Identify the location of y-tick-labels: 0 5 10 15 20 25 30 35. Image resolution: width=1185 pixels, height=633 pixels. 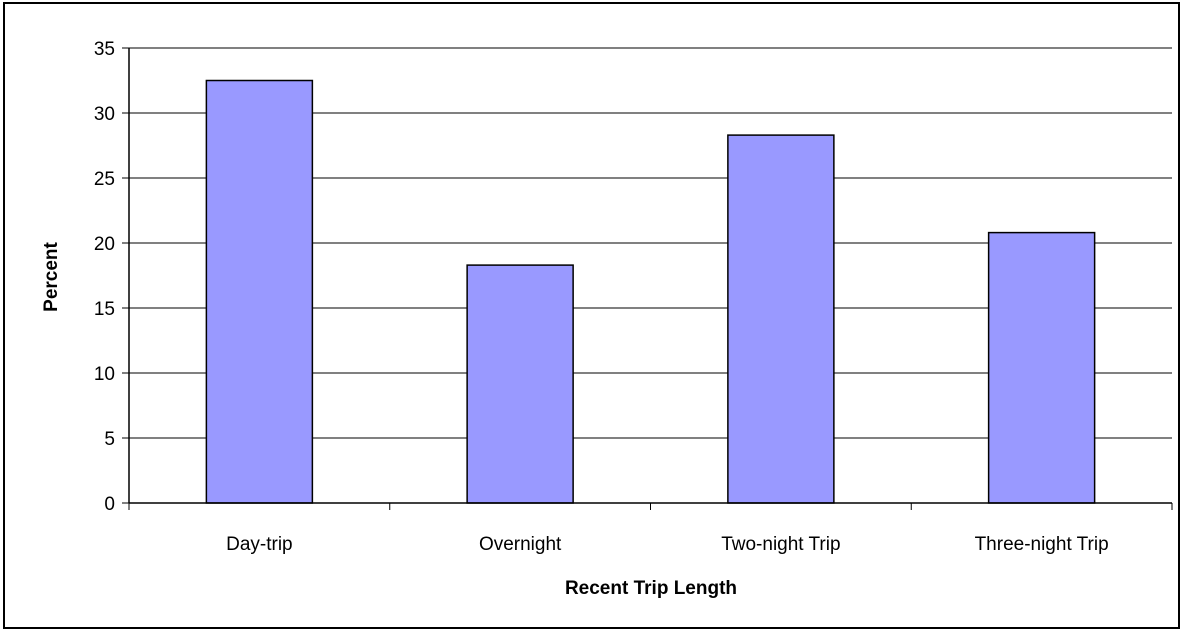
(104, 277).